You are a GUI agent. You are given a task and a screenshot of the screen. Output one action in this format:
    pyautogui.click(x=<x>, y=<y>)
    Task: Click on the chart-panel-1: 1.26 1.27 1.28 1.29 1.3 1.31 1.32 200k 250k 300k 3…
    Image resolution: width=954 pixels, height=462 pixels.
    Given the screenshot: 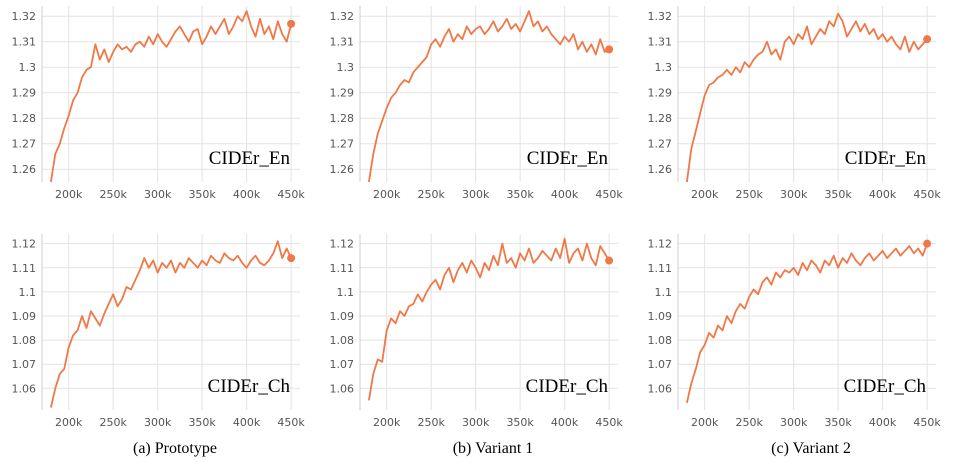 What is the action you would take?
    pyautogui.click(x=158, y=103)
    